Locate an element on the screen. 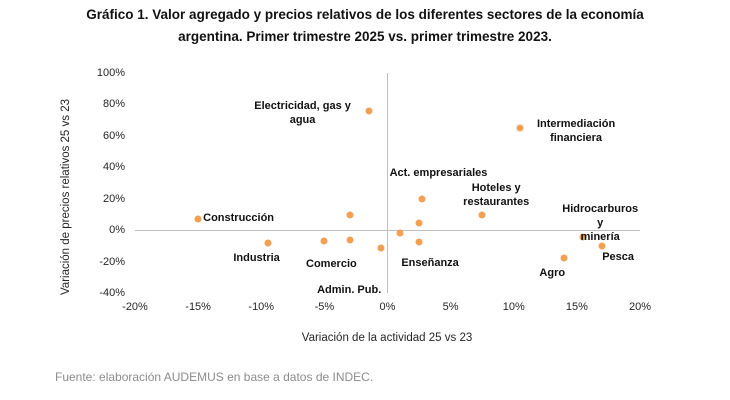 This screenshot has width=730, height=400. x-tick-label: -5% is located at coordinates (324, 307).